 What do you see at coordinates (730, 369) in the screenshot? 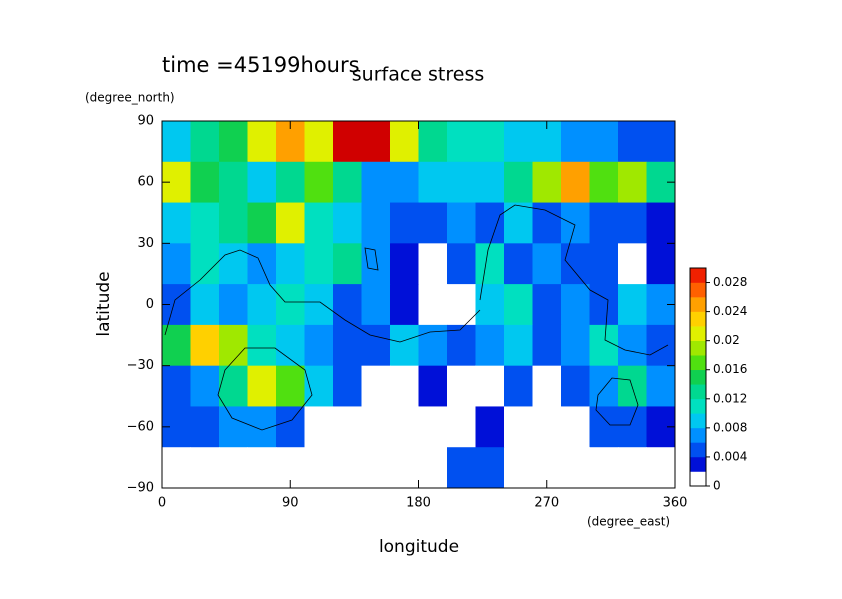
I see `colorbar-tick-label: 0.016` at bounding box center [730, 369].